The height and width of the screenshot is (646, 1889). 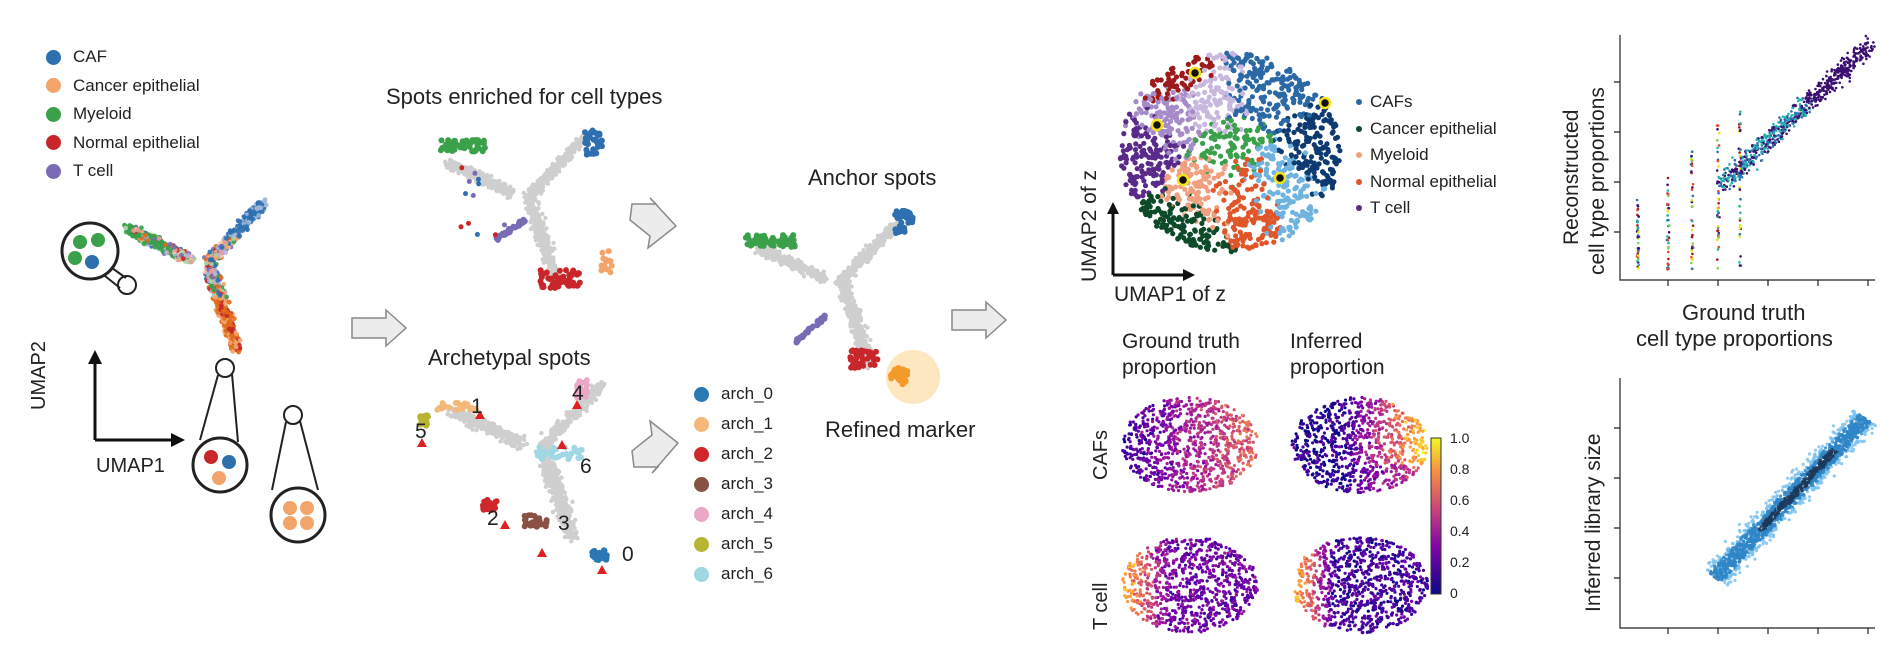 I want to click on arch-legend-item: arch_3, so click(x=733, y=484).